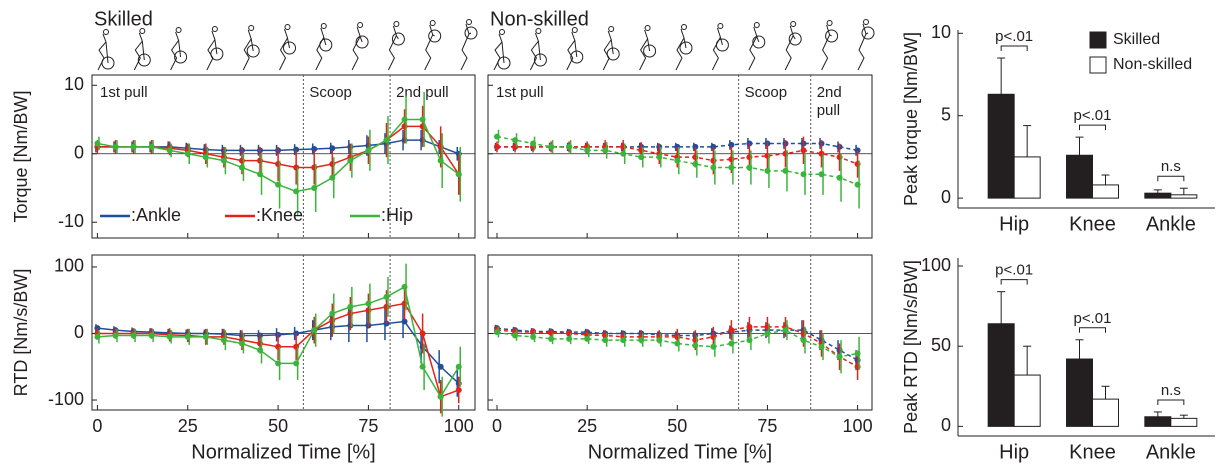 The width and height of the screenshot is (1228, 467). What do you see at coordinates (21, 156) in the screenshot?
I see `y-axis-label: Torque [Nm/BW]` at bounding box center [21, 156].